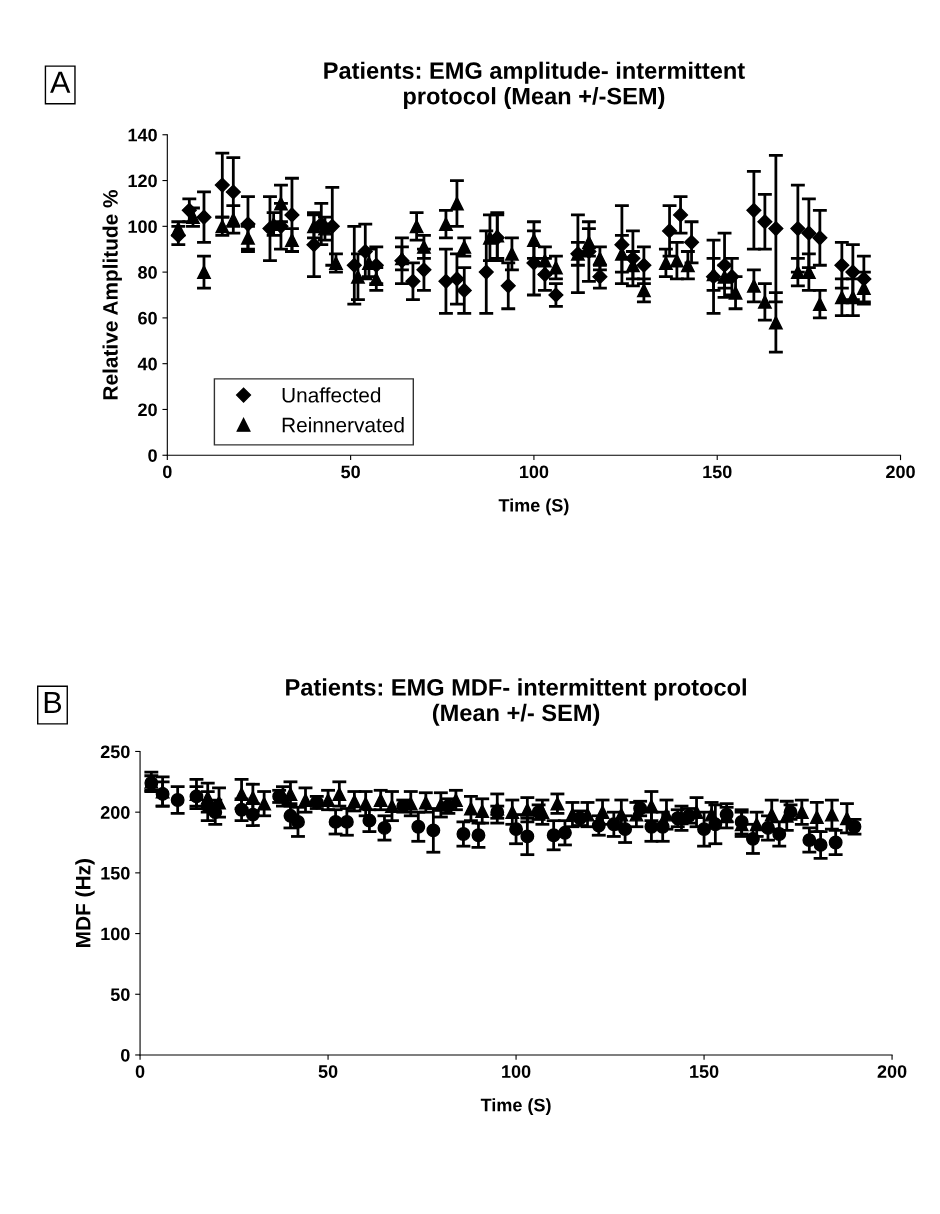 This screenshot has width=940, height=1214. Describe the element at coordinates (142, 181) in the screenshot. I see `y-tick-label: 120` at that location.